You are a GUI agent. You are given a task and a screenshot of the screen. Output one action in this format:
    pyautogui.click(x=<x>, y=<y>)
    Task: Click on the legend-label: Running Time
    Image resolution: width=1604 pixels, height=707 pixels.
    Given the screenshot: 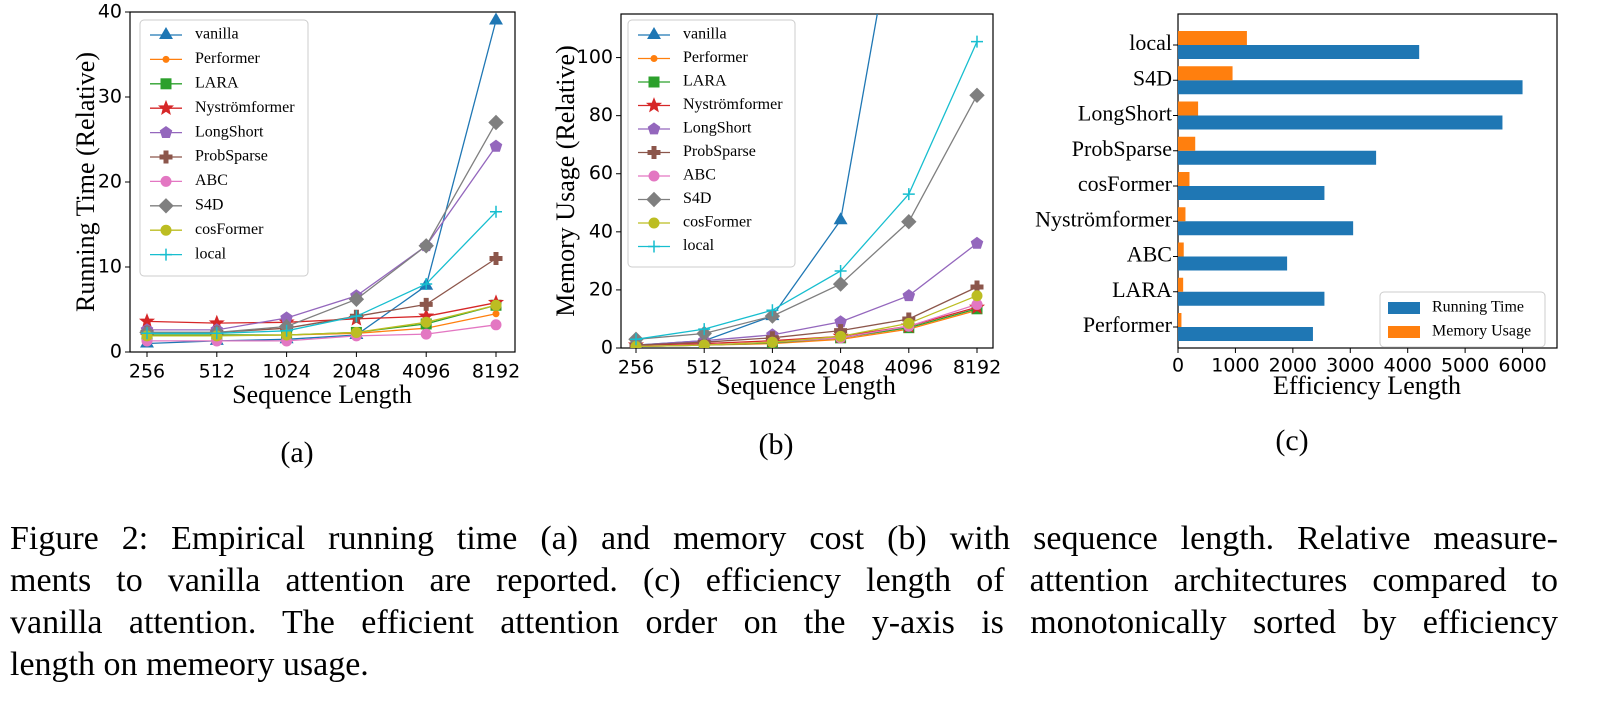 What is the action you would take?
    pyautogui.click(x=1478, y=307)
    